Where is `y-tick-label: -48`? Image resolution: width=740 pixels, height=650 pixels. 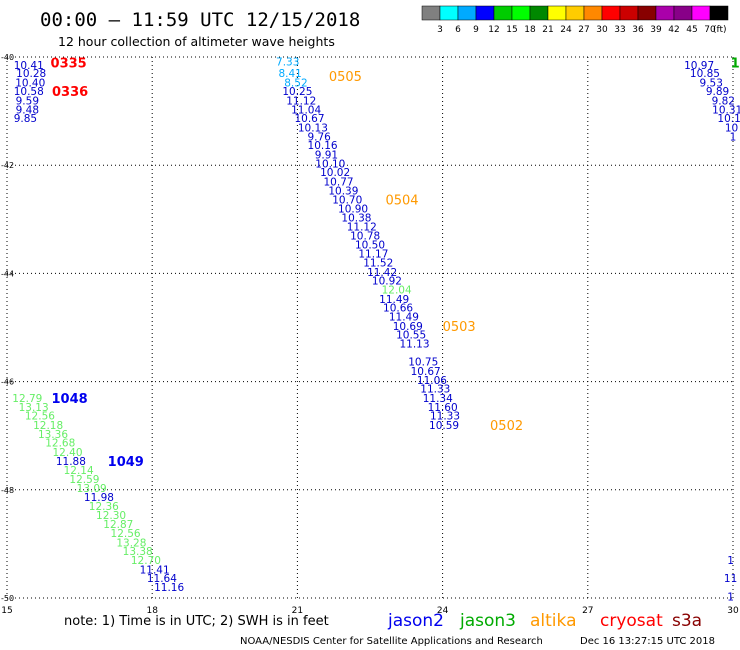 y-tick-label: -48 is located at coordinates (7, 490).